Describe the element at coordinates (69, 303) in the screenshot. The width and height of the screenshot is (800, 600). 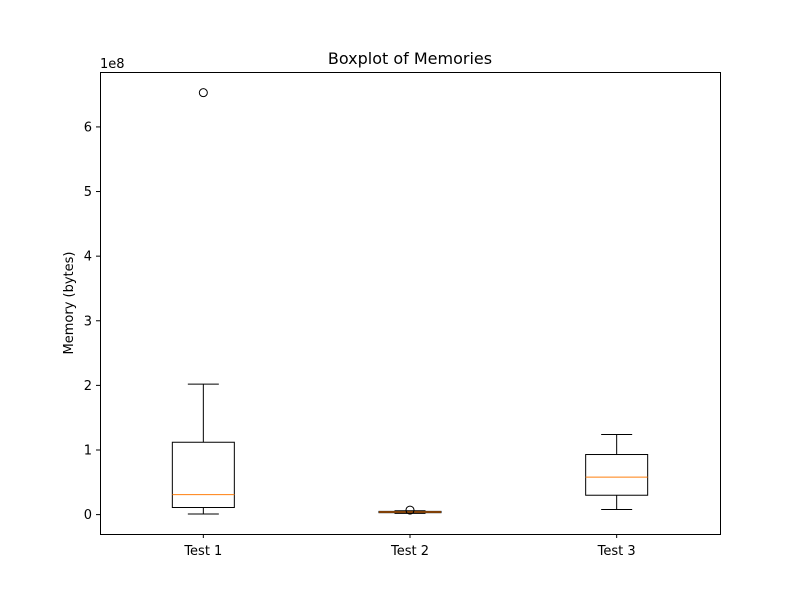
I see `y-axis-label: Memory (bytes)` at that location.